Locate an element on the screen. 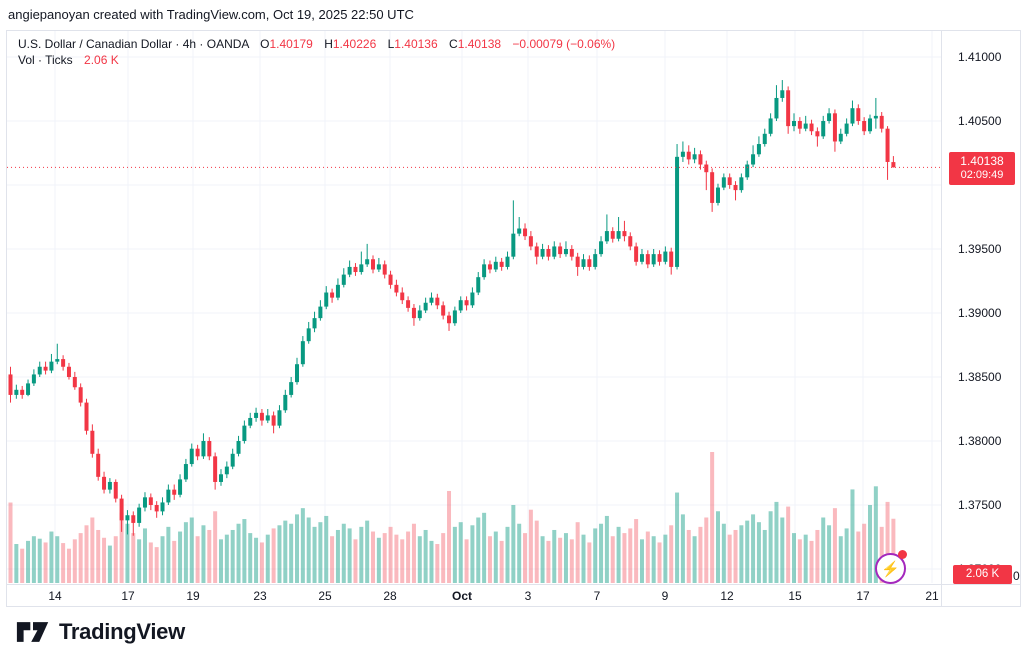 The height and width of the screenshot is (665, 1024). high-value: 1.40226 is located at coordinates (354, 44).